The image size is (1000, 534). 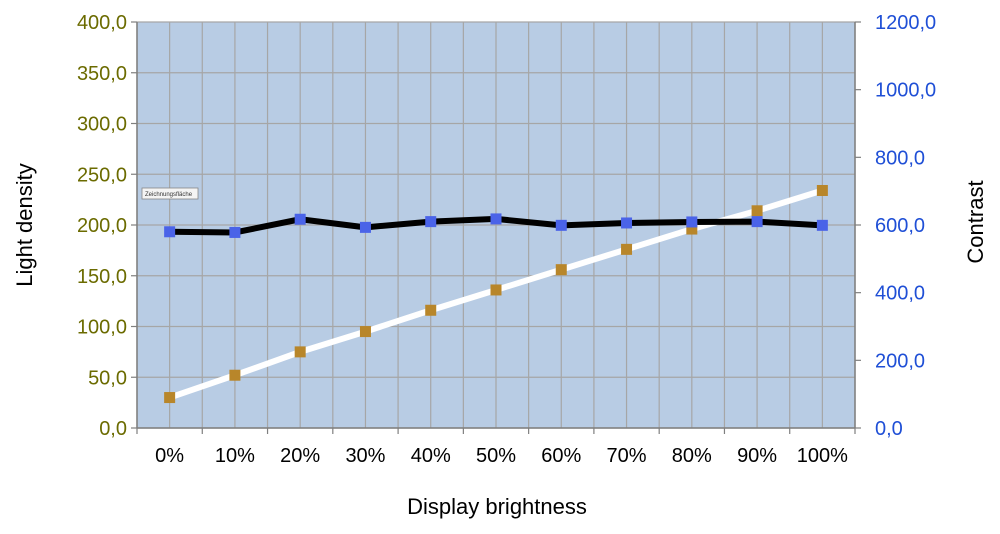 What do you see at coordinates (692, 456) in the screenshot?
I see `x-tick-label: 80%` at bounding box center [692, 456].